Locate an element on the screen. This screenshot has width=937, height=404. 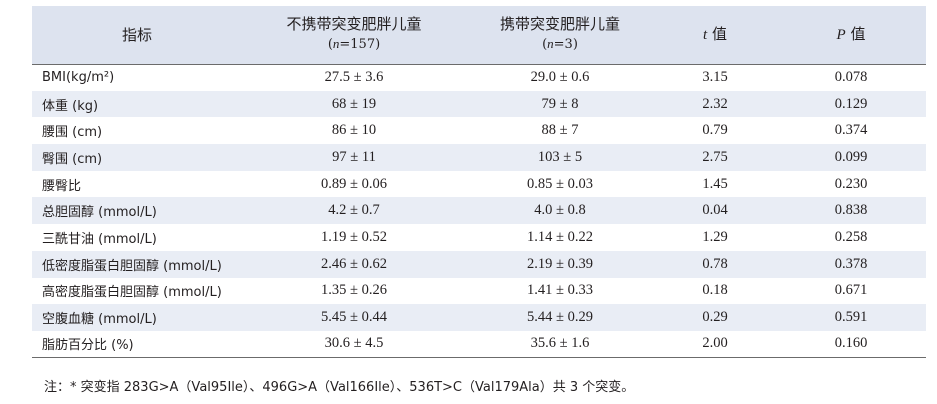
row-noncarrier-value: 2.46 ± 0.62 is located at coordinates (354, 263).